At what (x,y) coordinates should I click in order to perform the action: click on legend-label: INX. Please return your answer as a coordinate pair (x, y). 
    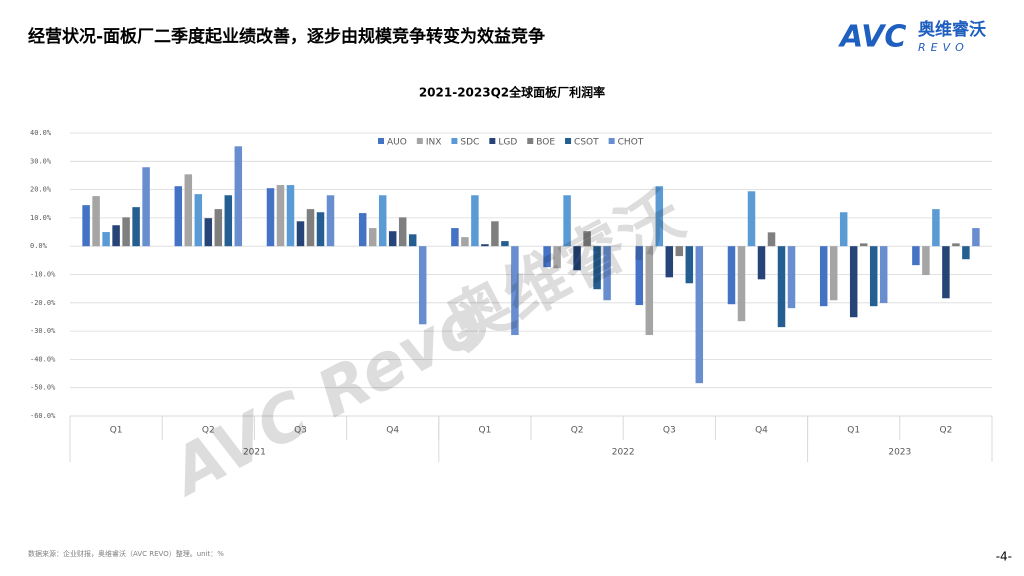
    Looking at the image, I should click on (434, 143).